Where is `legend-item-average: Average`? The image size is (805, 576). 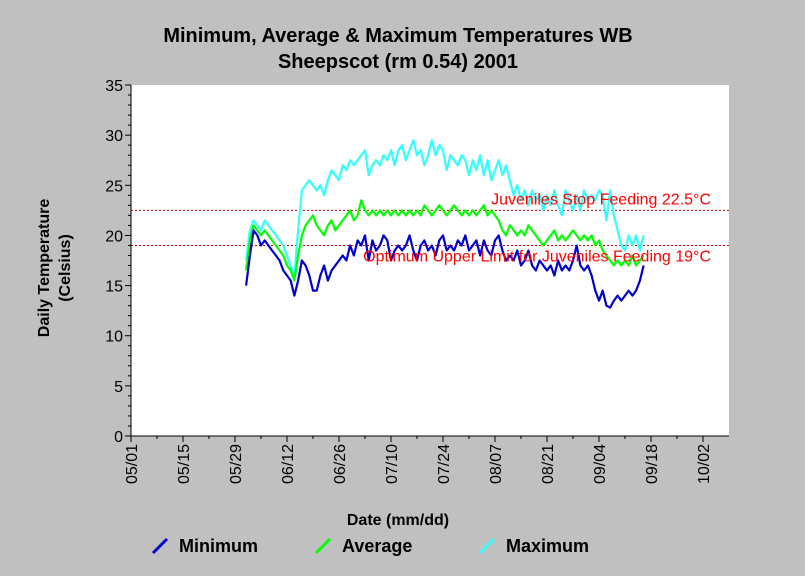
legend-item-average: Average is located at coordinates (363, 546).